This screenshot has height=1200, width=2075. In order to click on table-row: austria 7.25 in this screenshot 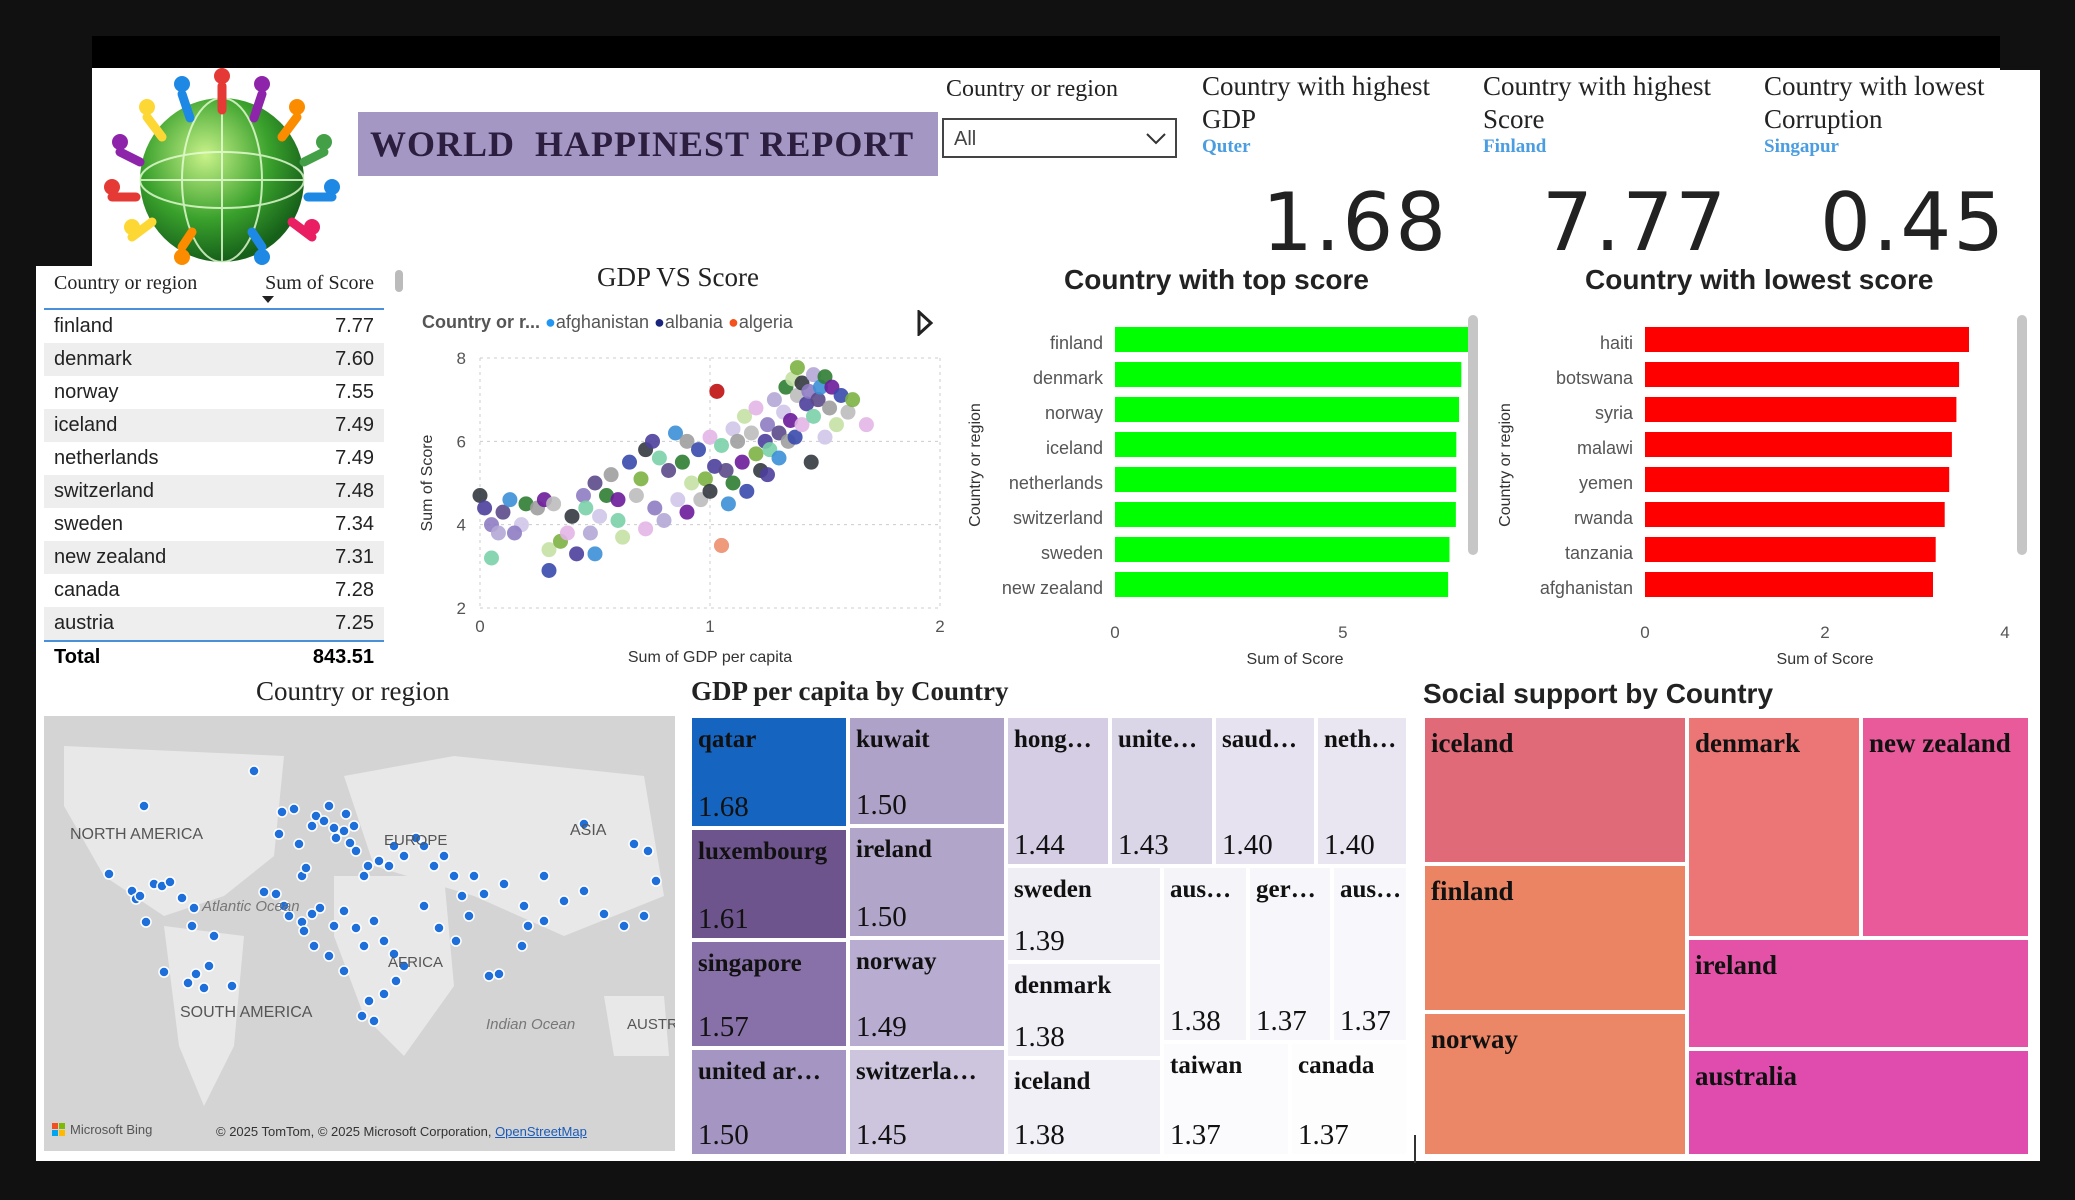, I will do `click(214, 623)`.